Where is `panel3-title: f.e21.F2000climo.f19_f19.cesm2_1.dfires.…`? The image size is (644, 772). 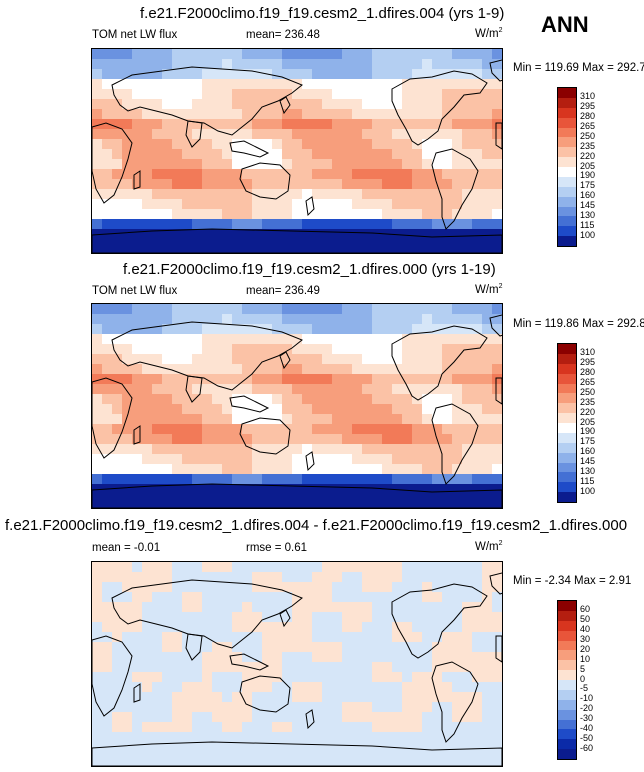
panel3-title: f.e21.F2000climo.f19_f19.cesm2_1.dfires.… is located at coordinates (316, 525).